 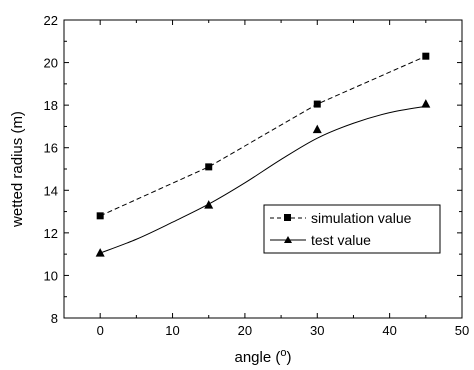 I want to click on x-tick-label: 40, so click(x=389, y=330).